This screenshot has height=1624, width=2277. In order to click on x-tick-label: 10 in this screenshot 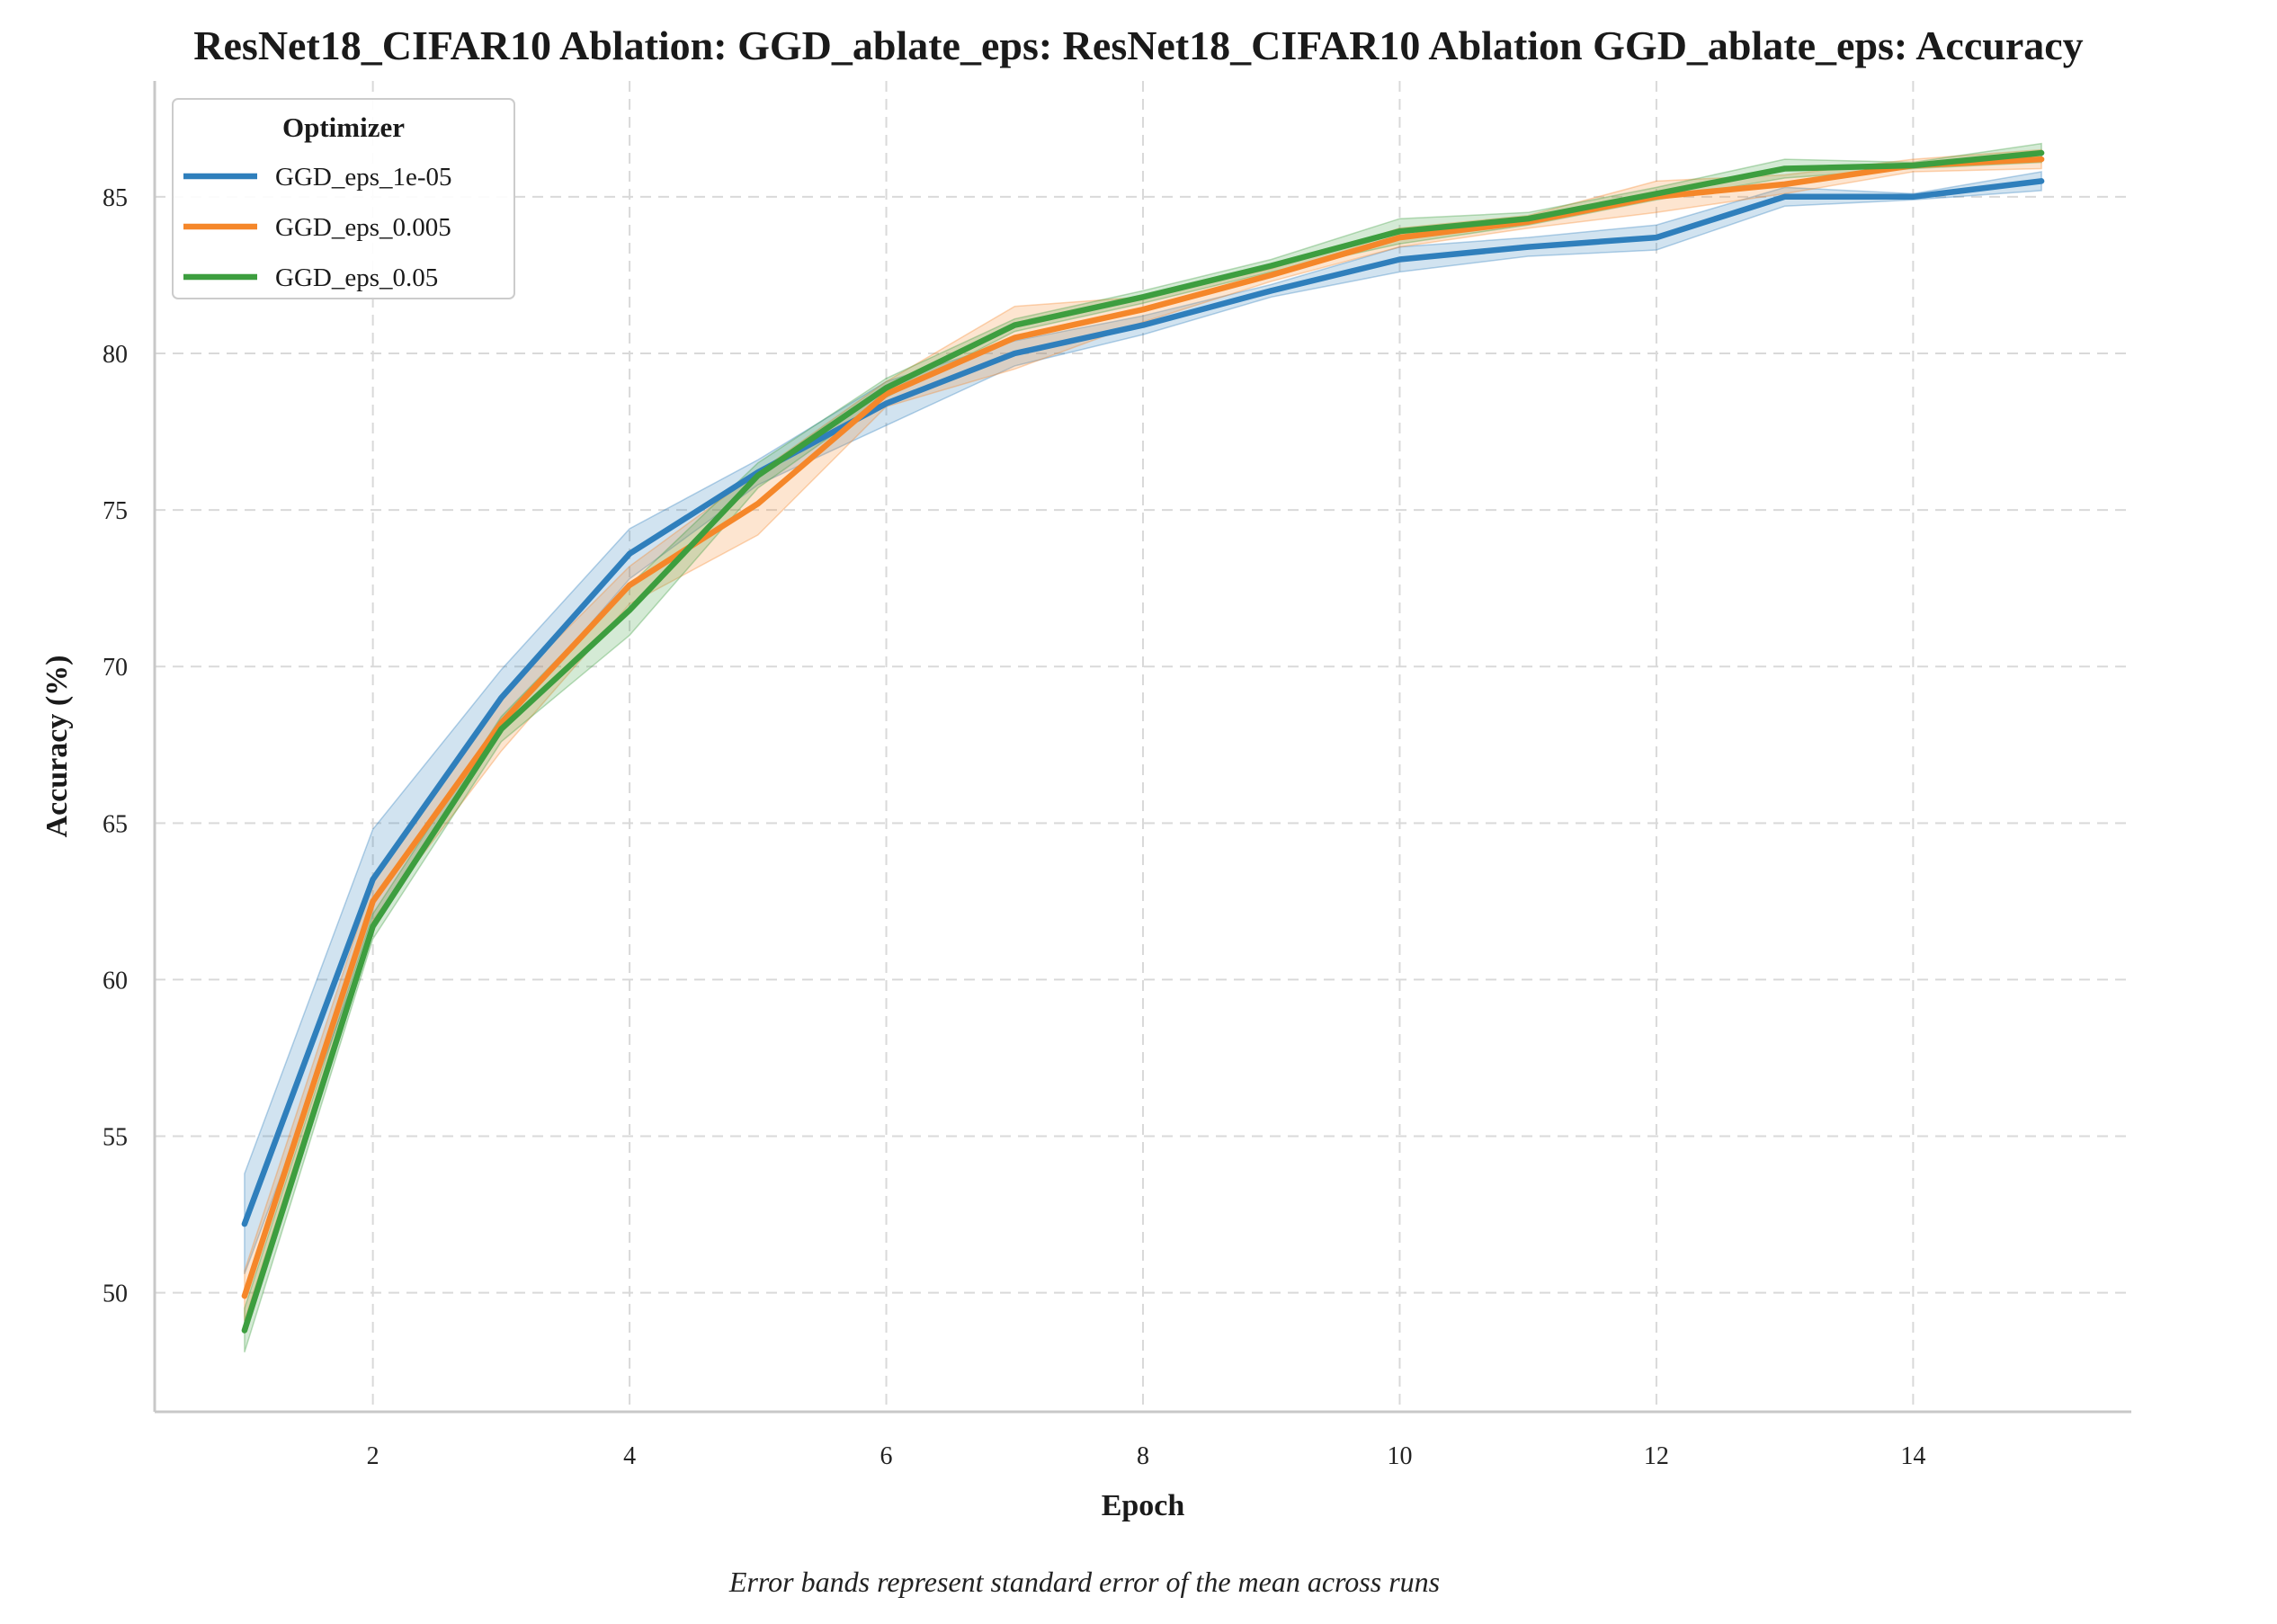, I will do `click(1399, 1456)`.